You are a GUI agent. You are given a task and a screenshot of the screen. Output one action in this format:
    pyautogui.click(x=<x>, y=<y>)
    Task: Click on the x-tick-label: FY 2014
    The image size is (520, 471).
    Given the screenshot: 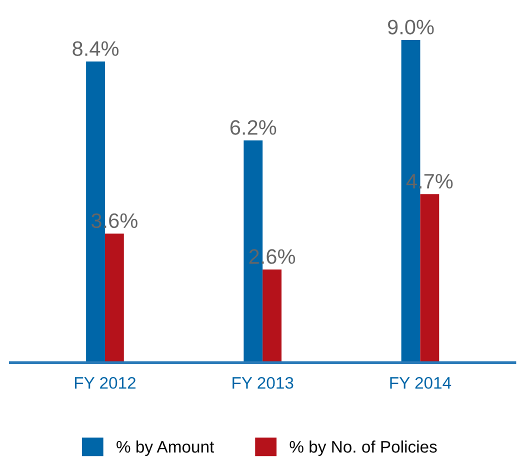 What is the action you would take?
    pyautogui.click(x=421, y=383)
    